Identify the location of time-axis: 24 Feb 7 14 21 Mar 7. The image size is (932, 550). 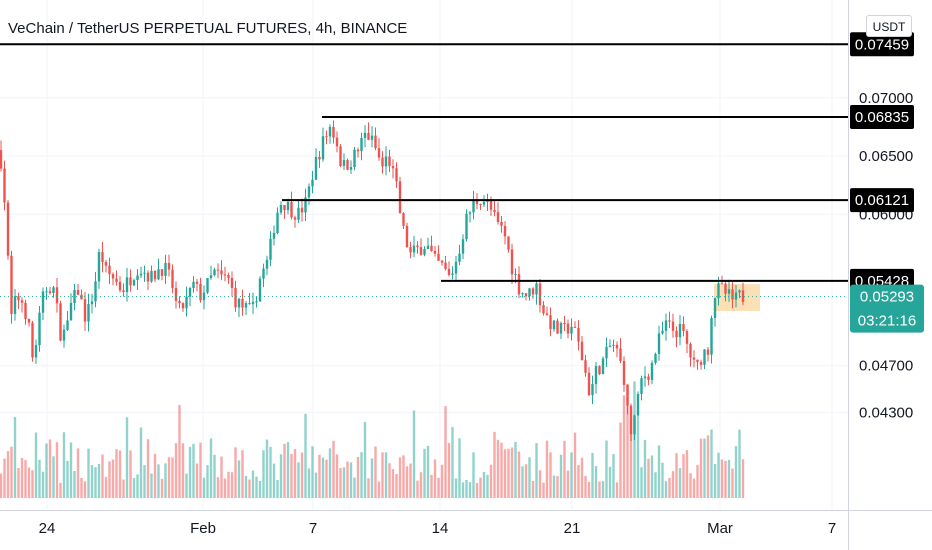
(438, 528).